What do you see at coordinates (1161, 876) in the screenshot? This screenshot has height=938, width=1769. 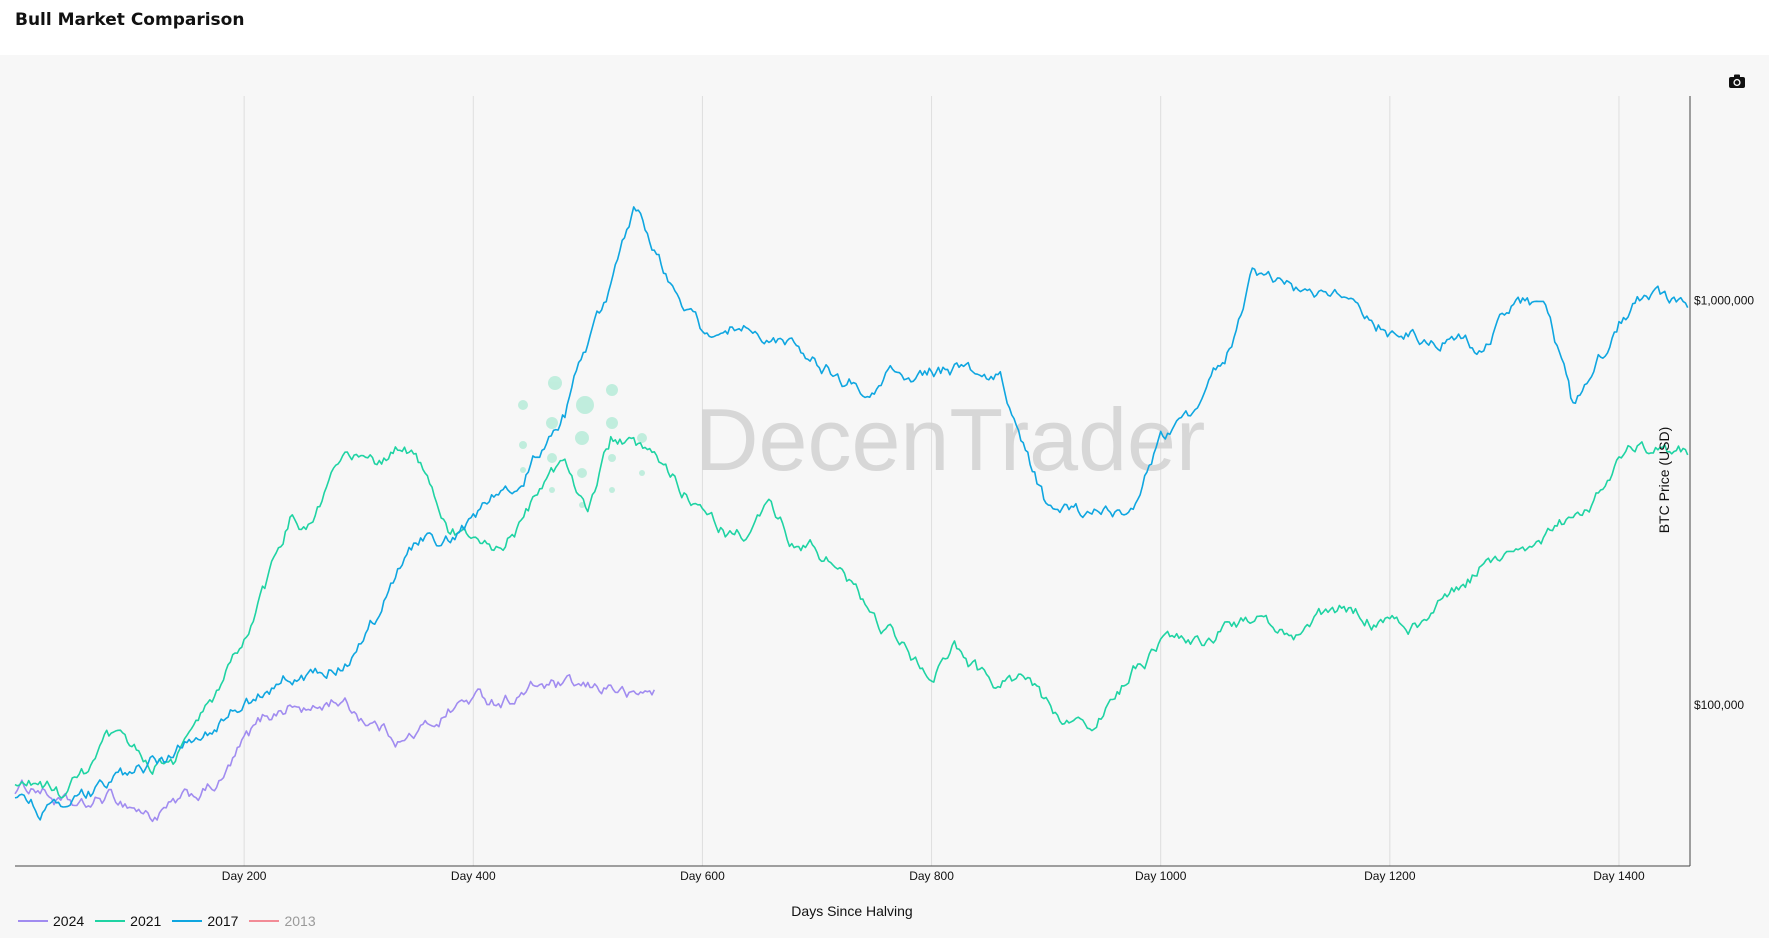 I see `x-tick-label: Day 1000` at bounding box center [1161, 876].